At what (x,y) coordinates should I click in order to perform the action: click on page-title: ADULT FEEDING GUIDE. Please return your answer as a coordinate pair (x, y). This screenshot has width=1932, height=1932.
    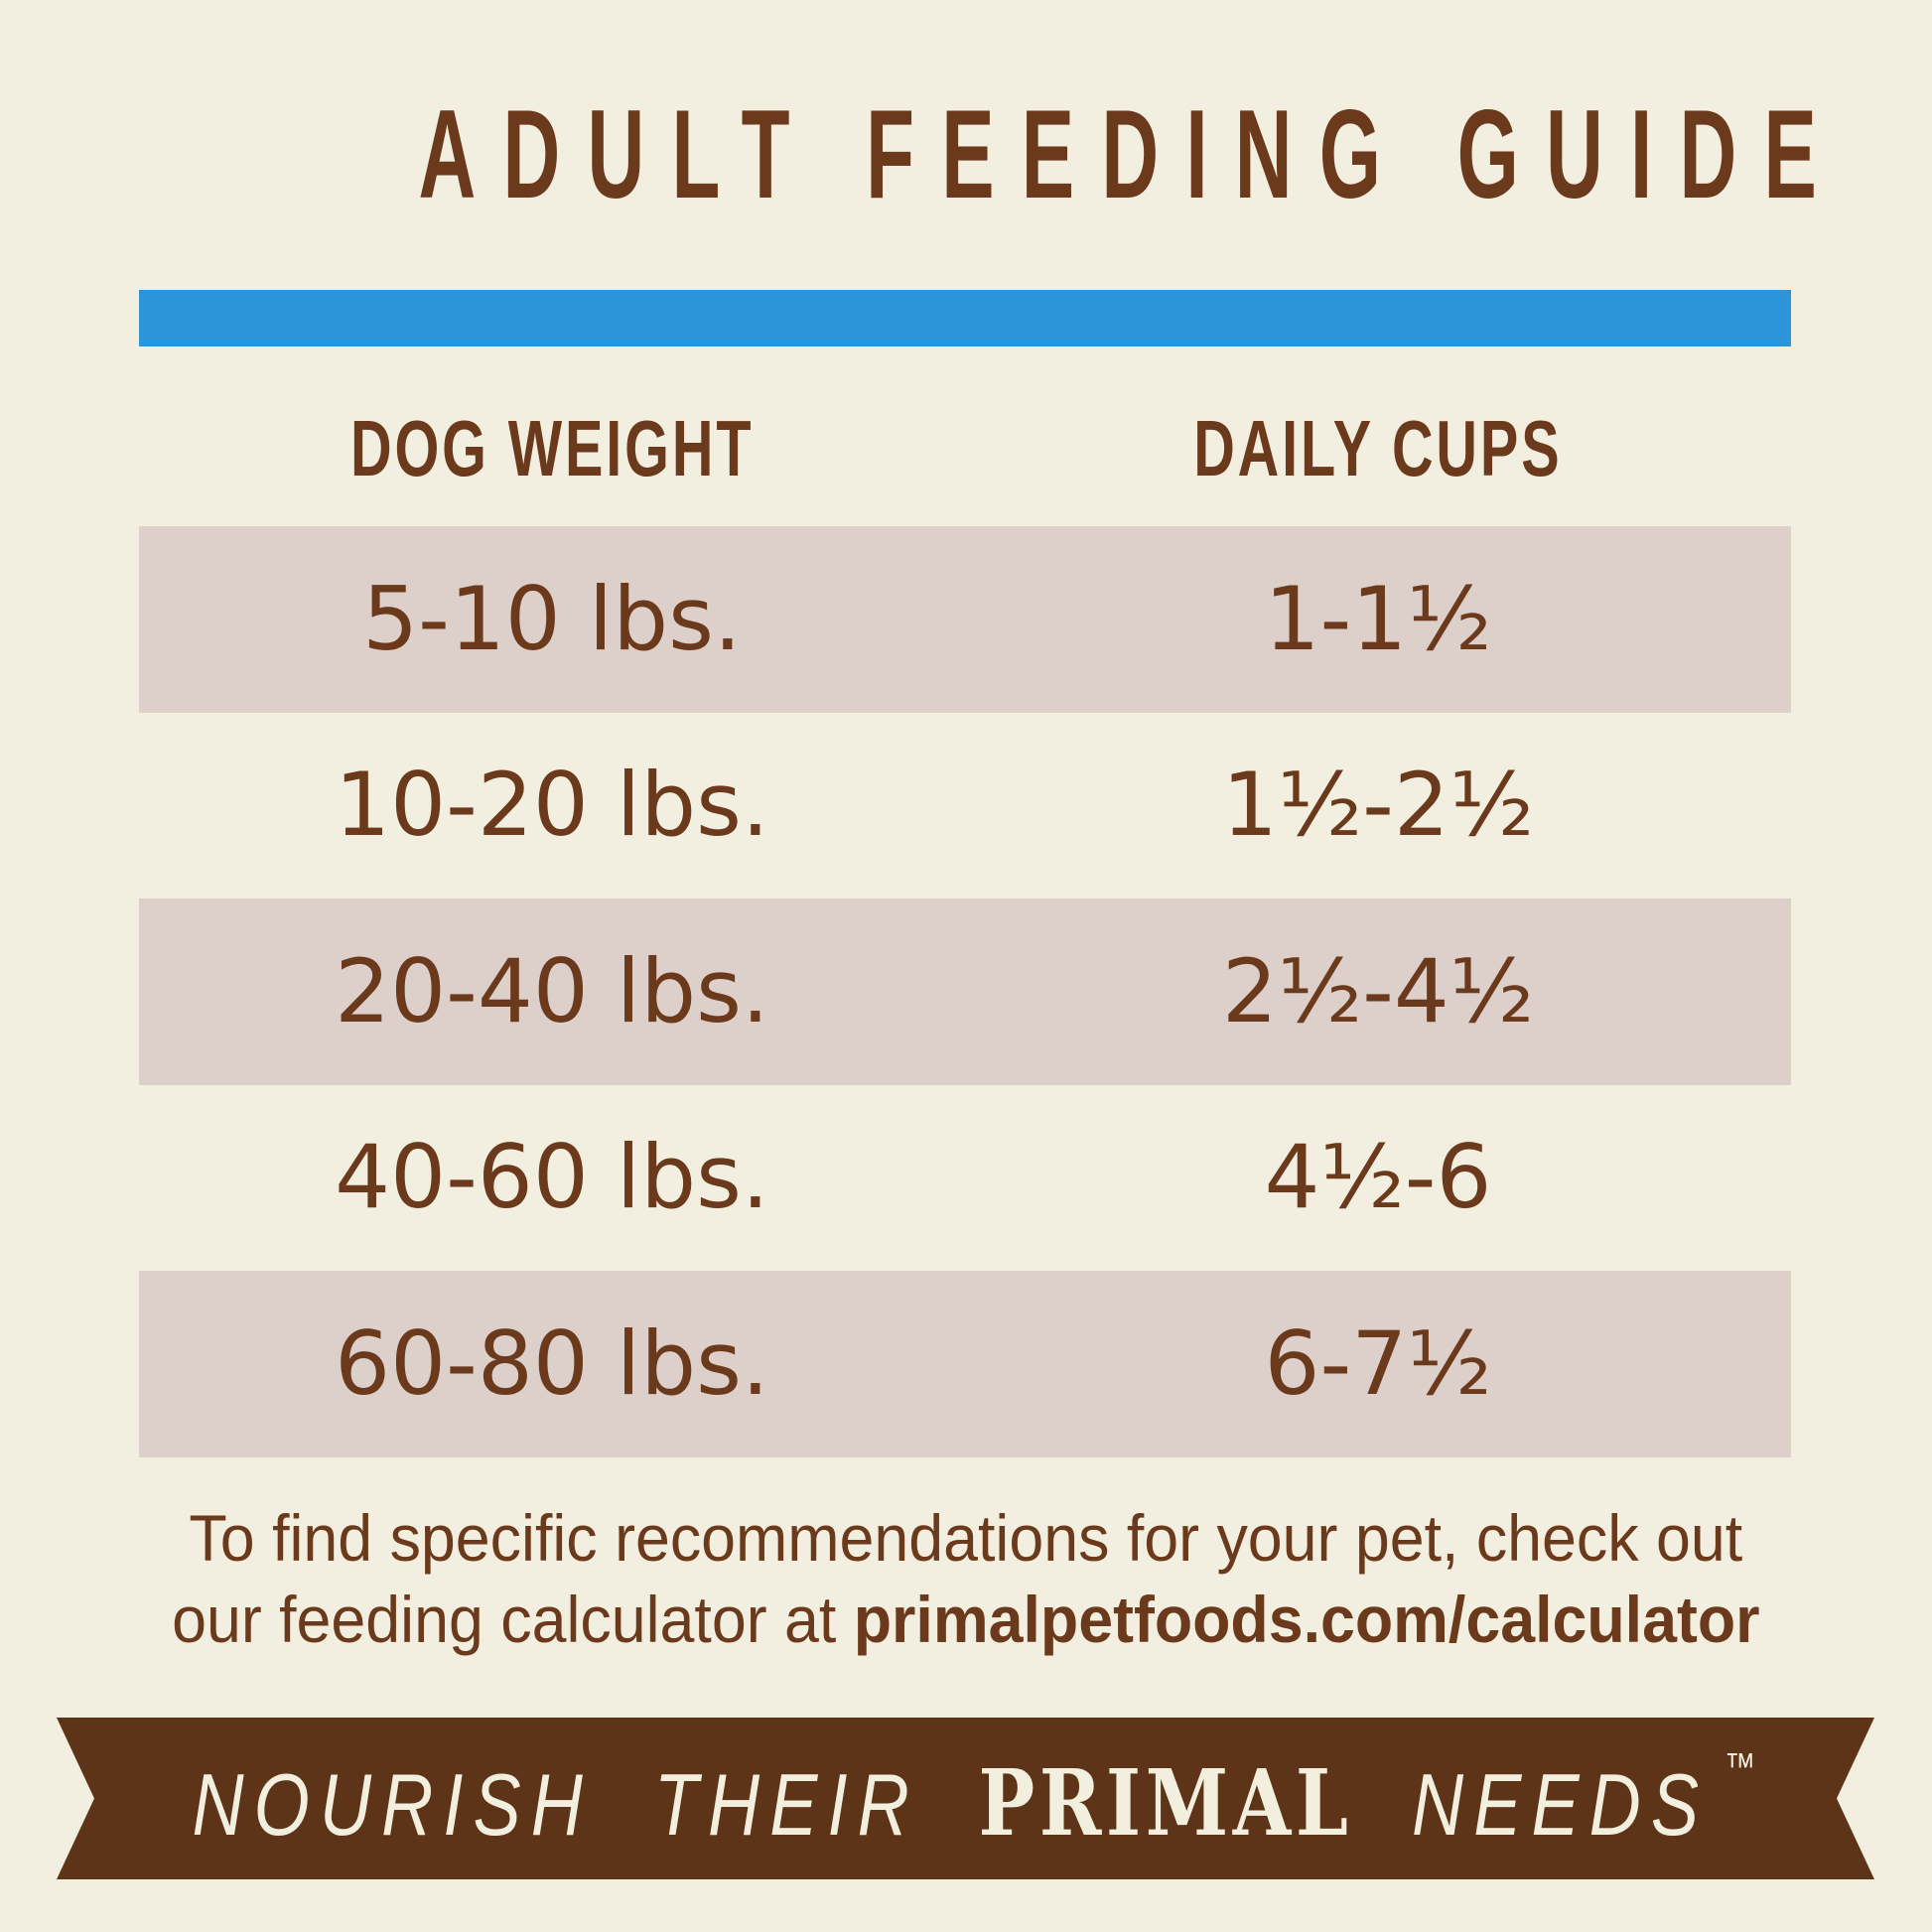
    Looking at the image, I should click on (966, 154).